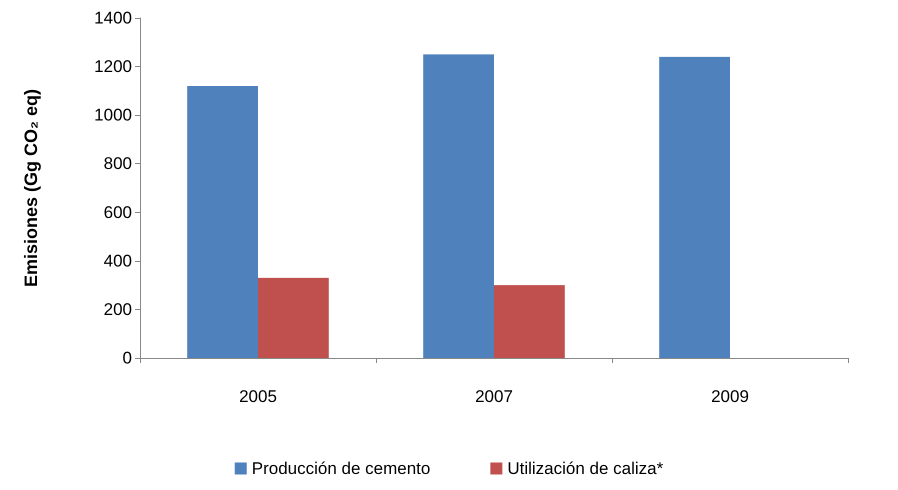 This screenshot has width=898, height=490. I want to click on y-tick-label: 200, so click(118, 309).